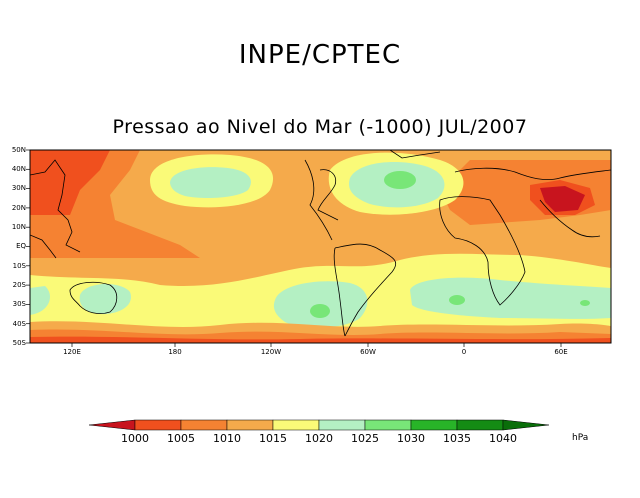 This screenshot has height=498, width=640. What do you see at coordinates (181, 438) in the screenshot?
I see `colorbar-label: 1005` at bounding box center [181, 438].